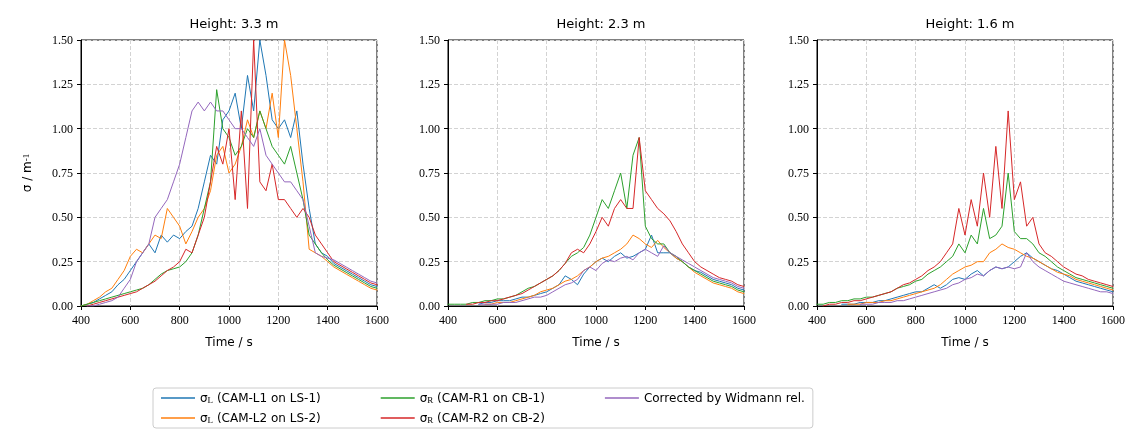 The width and height of the screenshot is (1135, 443). What do you see at coordinates (724, 398) in the screenshot?
I see `legend-label: Corrected by Widmann rel.` at bounding box center [724, 398].